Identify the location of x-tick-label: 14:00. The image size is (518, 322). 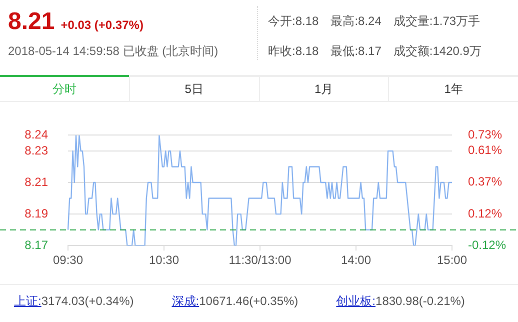
(356, 260).